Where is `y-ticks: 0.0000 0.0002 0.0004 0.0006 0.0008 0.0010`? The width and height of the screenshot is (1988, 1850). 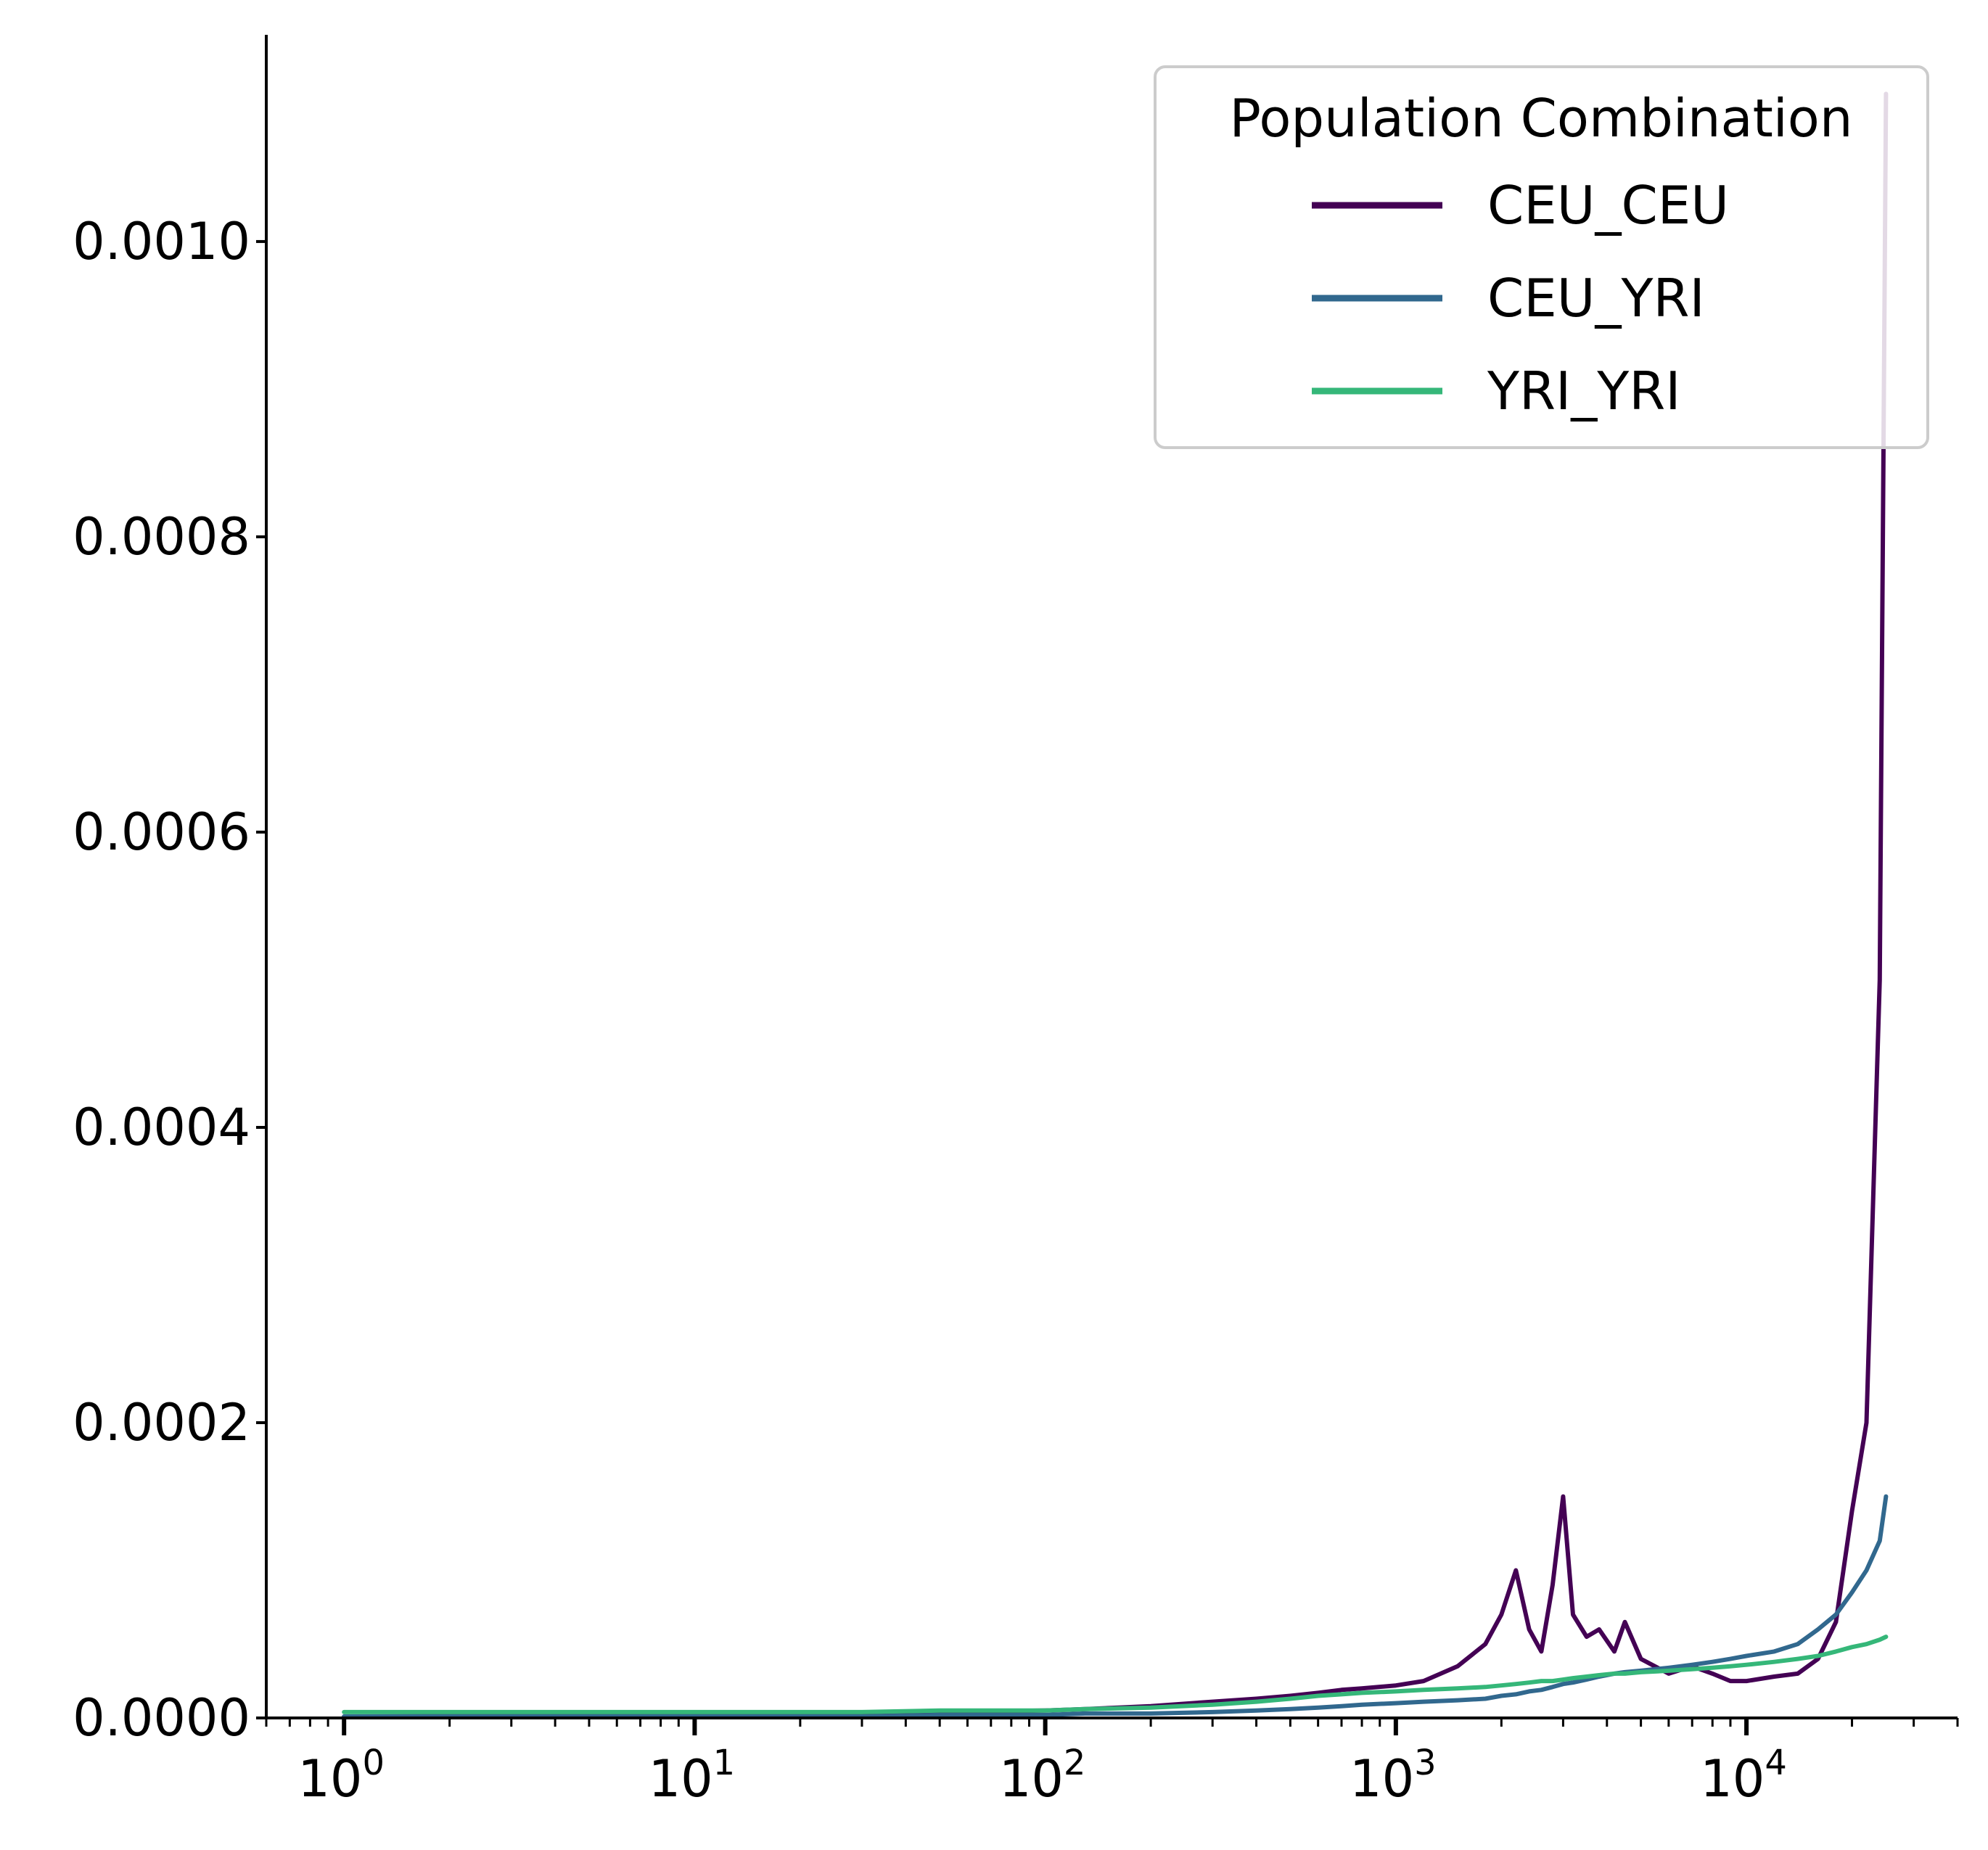 y-ticks: 0.0000 0.0002 0.0004 0.0006 0.0008 0.0010 is located at coordinates (169, 980).